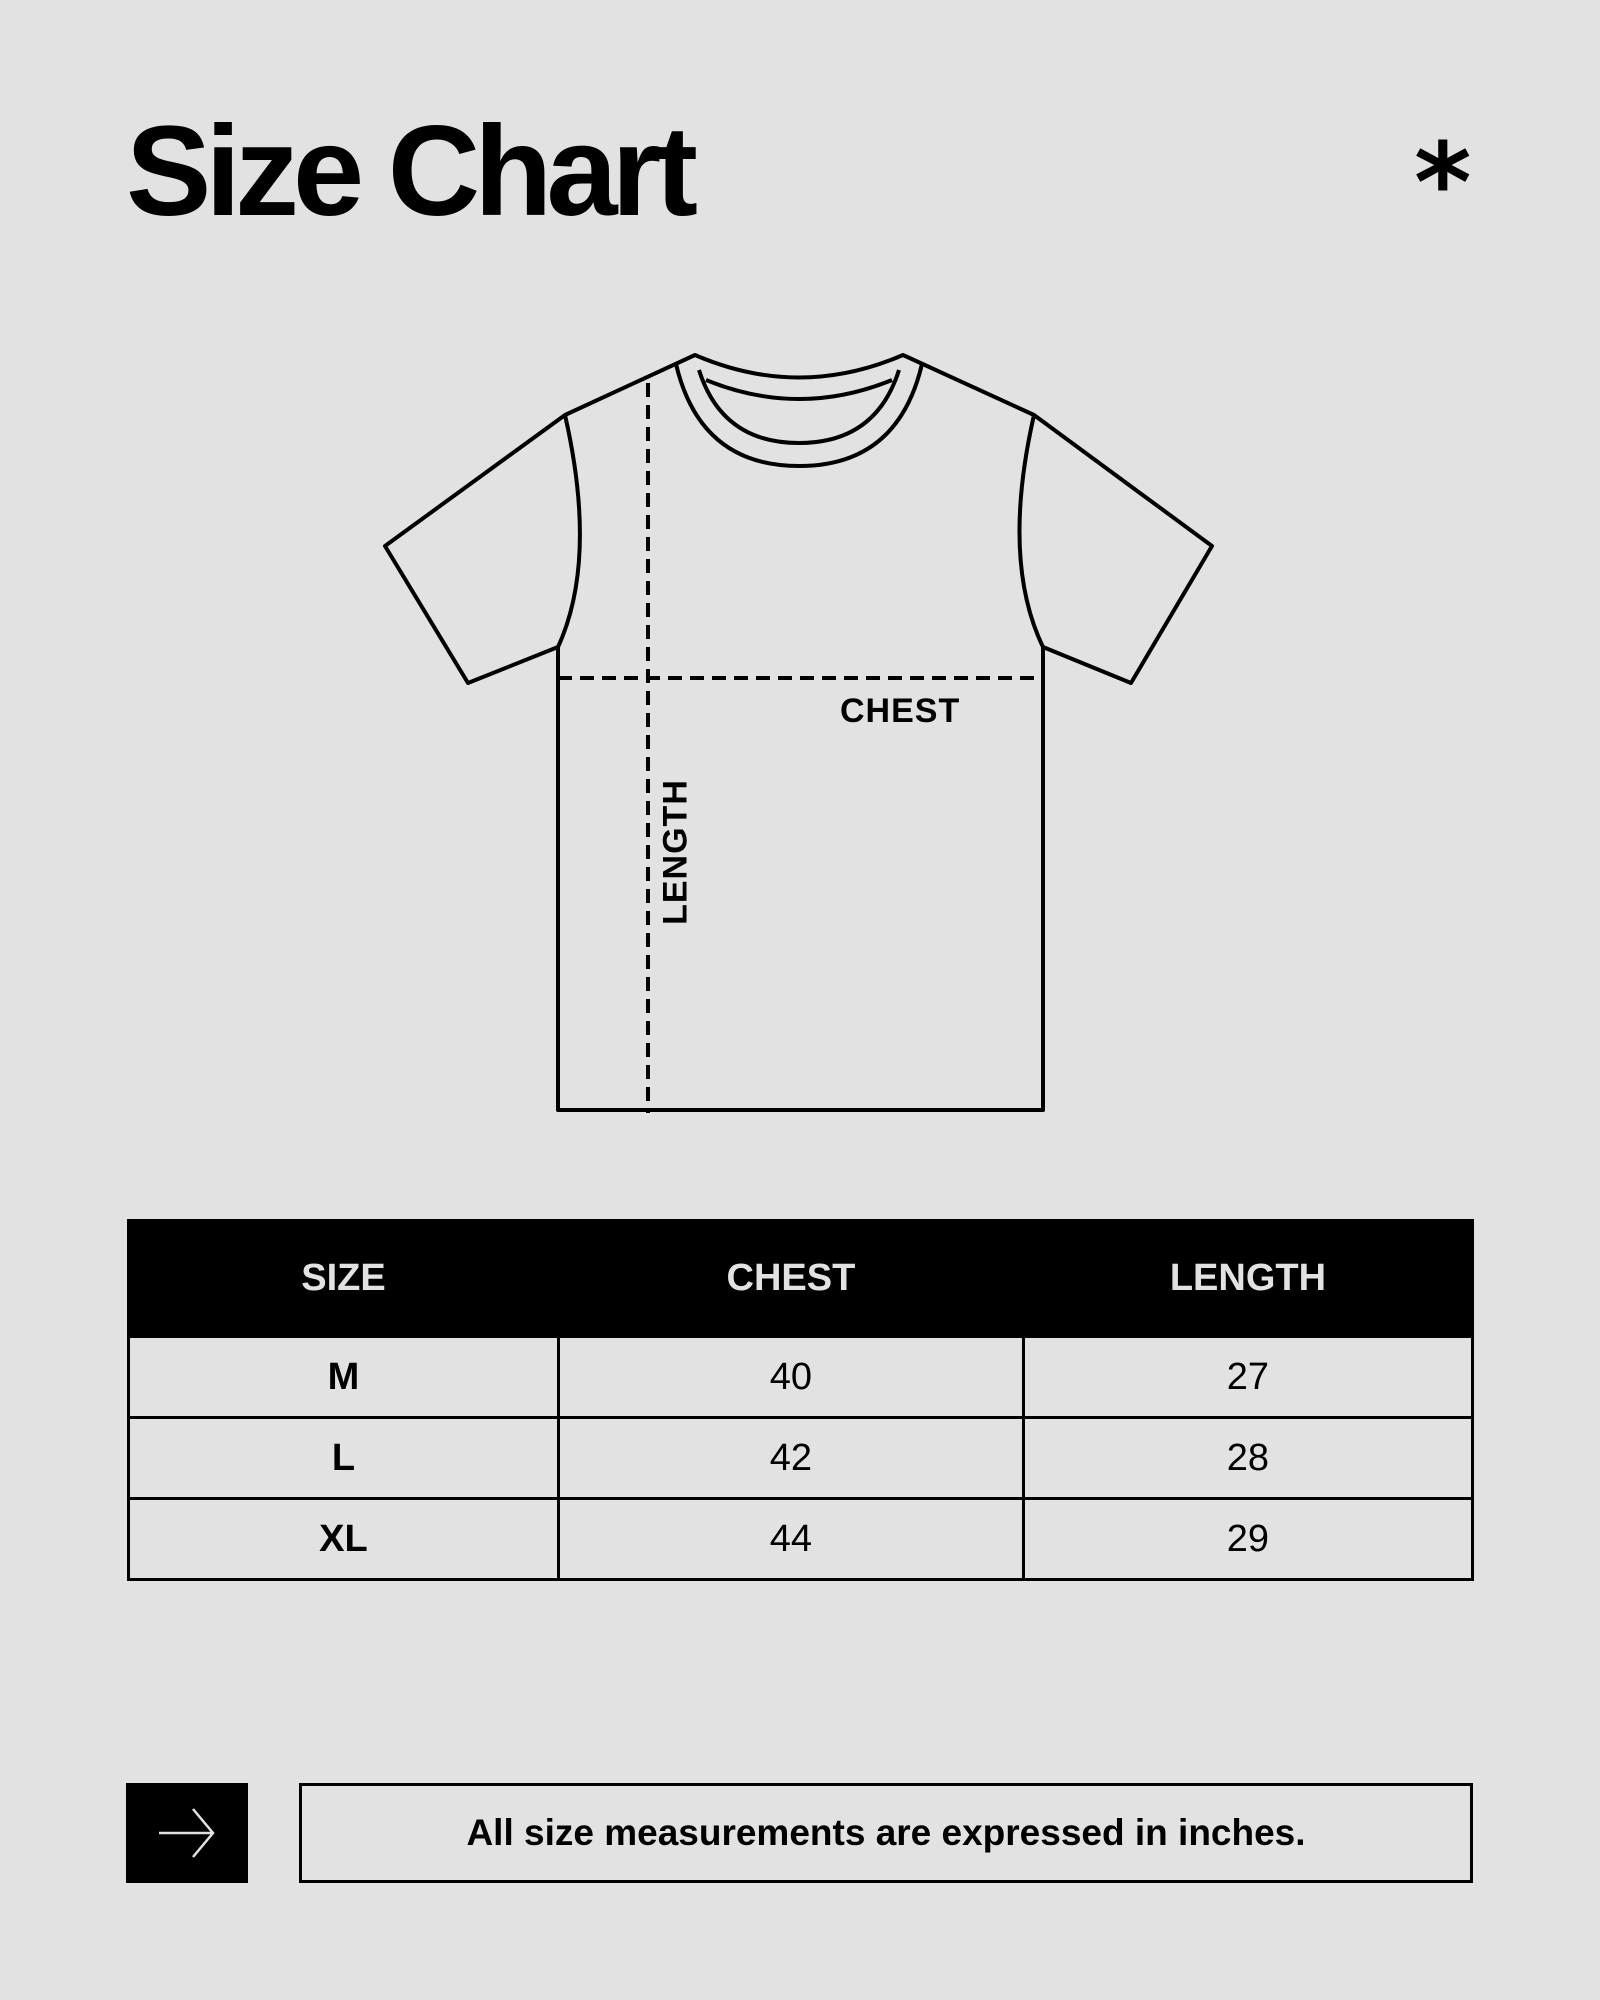  I want to click on table-row: L 42 28, so click(801, 1458).